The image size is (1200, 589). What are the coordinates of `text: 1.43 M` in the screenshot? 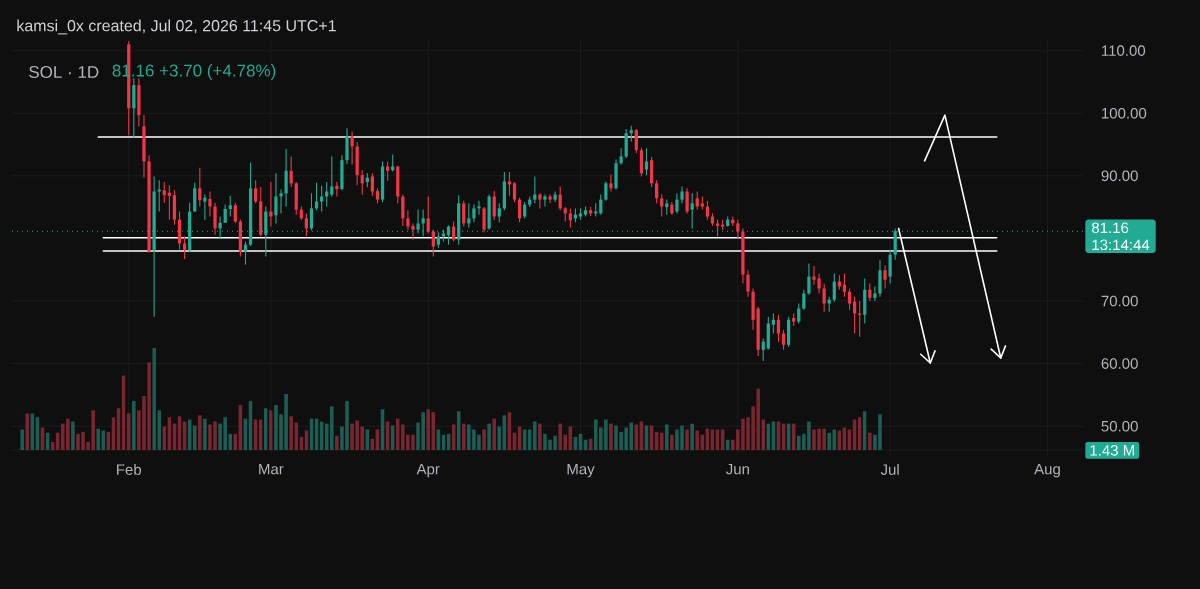 It's located at (1112, 450).